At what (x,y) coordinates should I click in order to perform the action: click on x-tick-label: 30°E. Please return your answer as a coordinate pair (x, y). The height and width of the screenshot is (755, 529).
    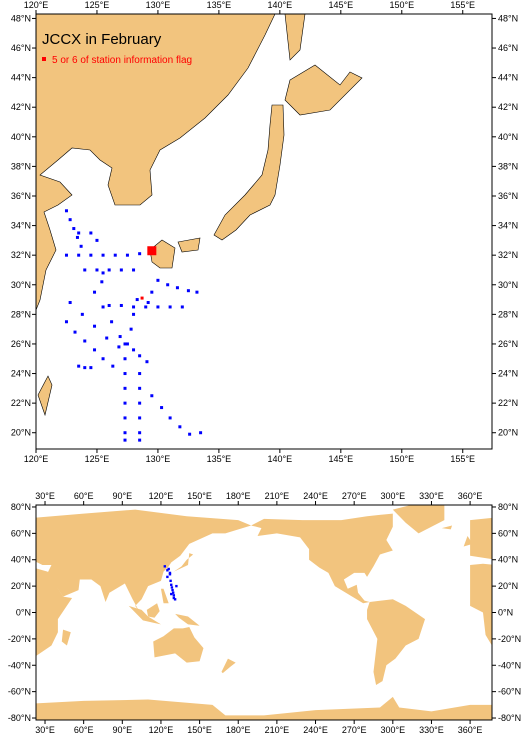
    Looking at the image, I should click on (45, 730).